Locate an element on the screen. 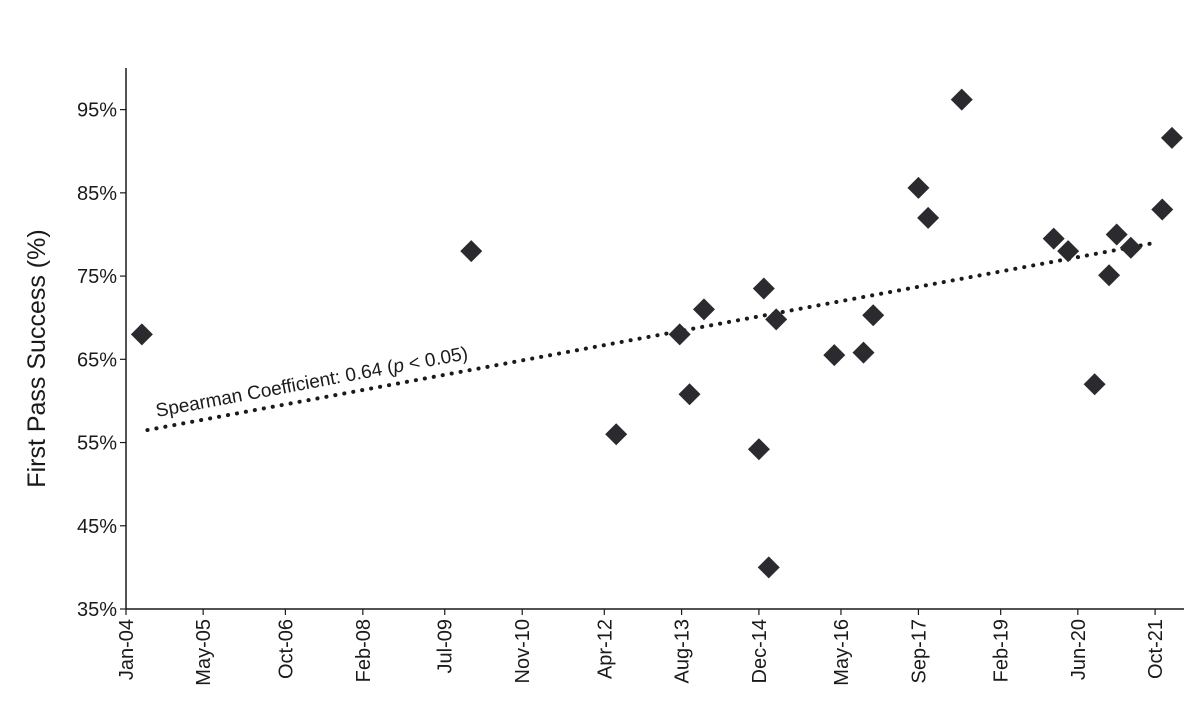 Image resolution: width=1200 pixels, height=716 pixels. y-tick-label: 95% is located at coordinates (97, 111).